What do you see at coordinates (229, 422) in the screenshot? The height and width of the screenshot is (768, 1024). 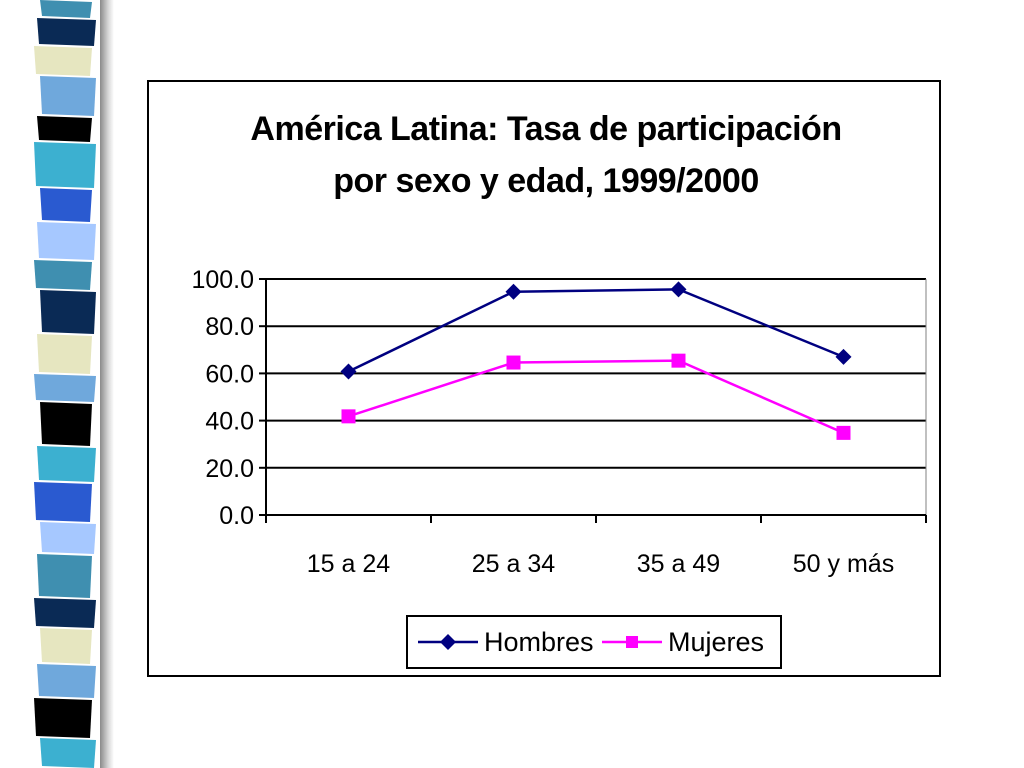 I see `y-tick-label-2: 40.0` at bounding box center [229, 422].